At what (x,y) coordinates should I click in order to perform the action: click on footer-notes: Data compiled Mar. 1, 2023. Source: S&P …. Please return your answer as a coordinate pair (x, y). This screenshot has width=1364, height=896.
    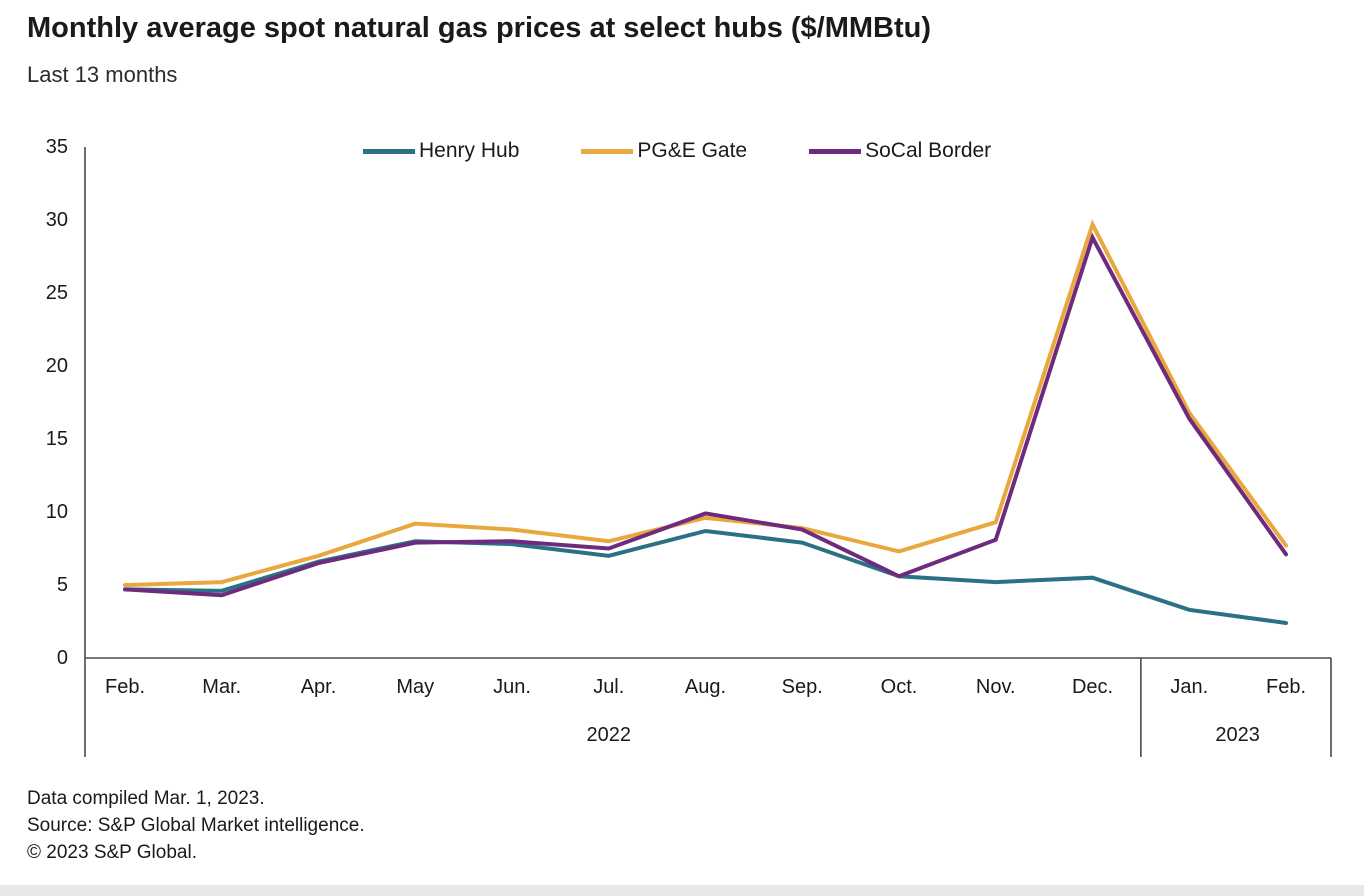
    Looking at the image, I should click on (196, 825).